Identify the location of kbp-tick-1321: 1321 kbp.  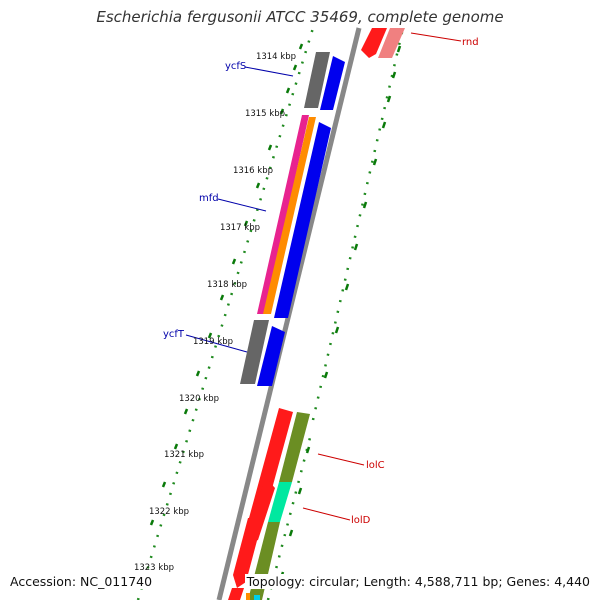
(184, 455).